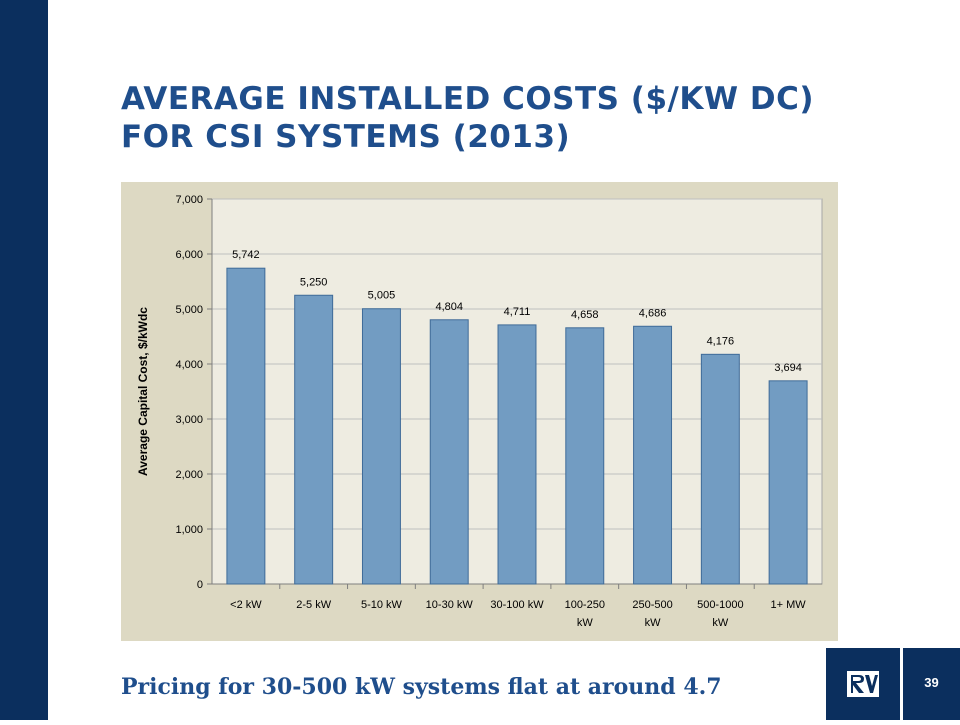 The height and width of the screenshot is (725, 960). I want to click on y-tick-label: 7,000, so click(189, 200).